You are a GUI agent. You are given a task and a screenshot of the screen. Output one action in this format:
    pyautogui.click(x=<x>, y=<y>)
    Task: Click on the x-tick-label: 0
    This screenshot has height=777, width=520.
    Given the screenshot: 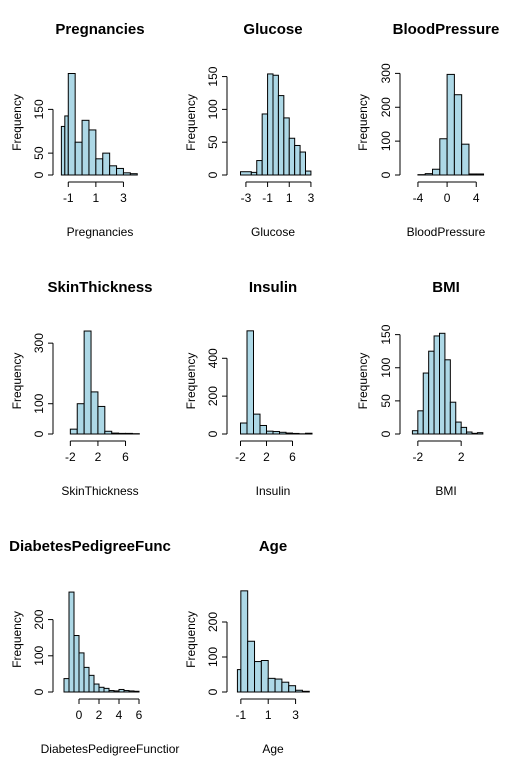 What is the action you would take?
    pyautogui.click(x=79, y=715)
    